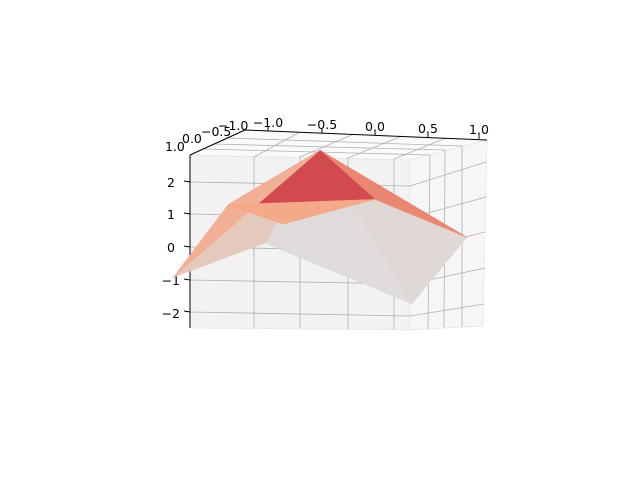 Image resolution: width=640 pixels, height=480 pixels. Describe the element at coordinates (268, 122) in the screenshot. I see `x-tick-label: −1.0` at that location.